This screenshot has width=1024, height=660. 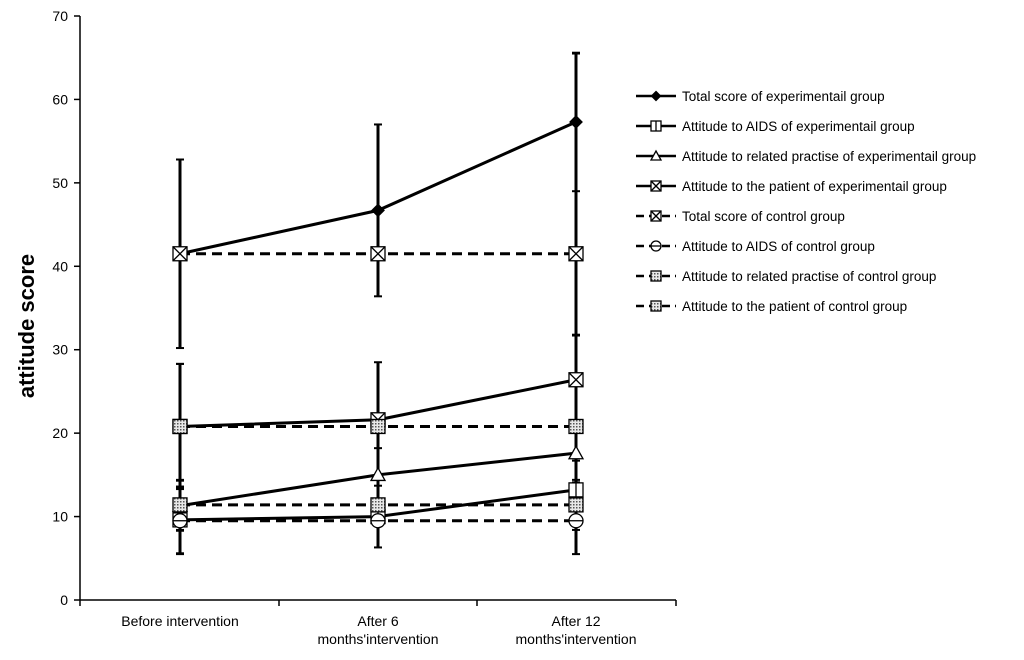 What do you see at coordinates (60, 266) in the screenshot?
I see `y-tick-label: 40` at bounding box center [60, 266].